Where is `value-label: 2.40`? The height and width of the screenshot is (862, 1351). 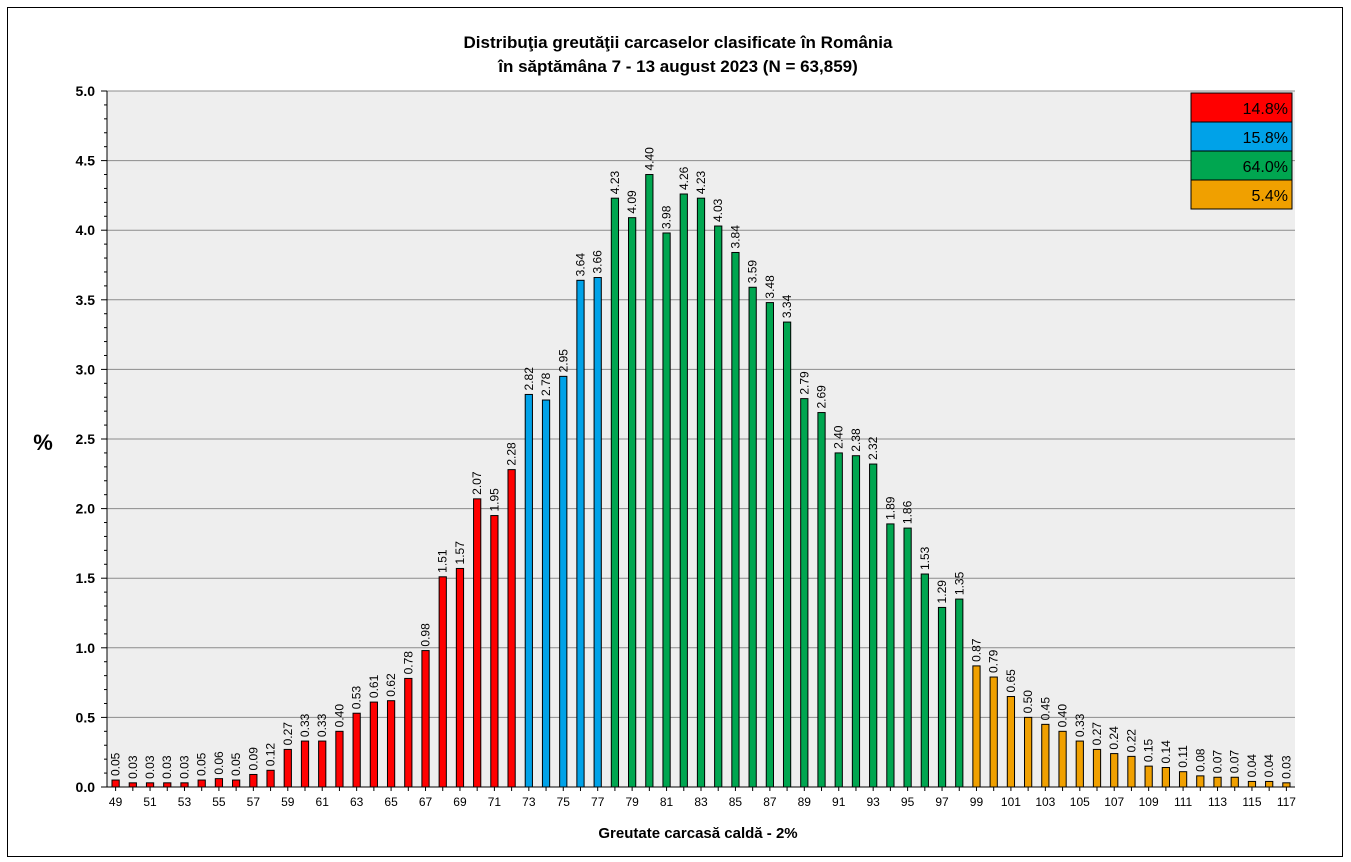 value-label: 2.40 is located at coordinates (839, 437).